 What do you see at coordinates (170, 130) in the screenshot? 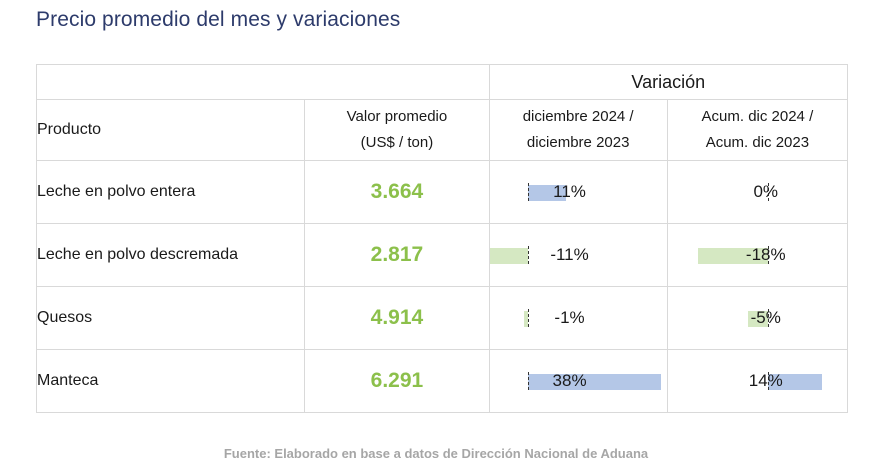
I see `header-producto: Producto` at bounding box center [170, 130].